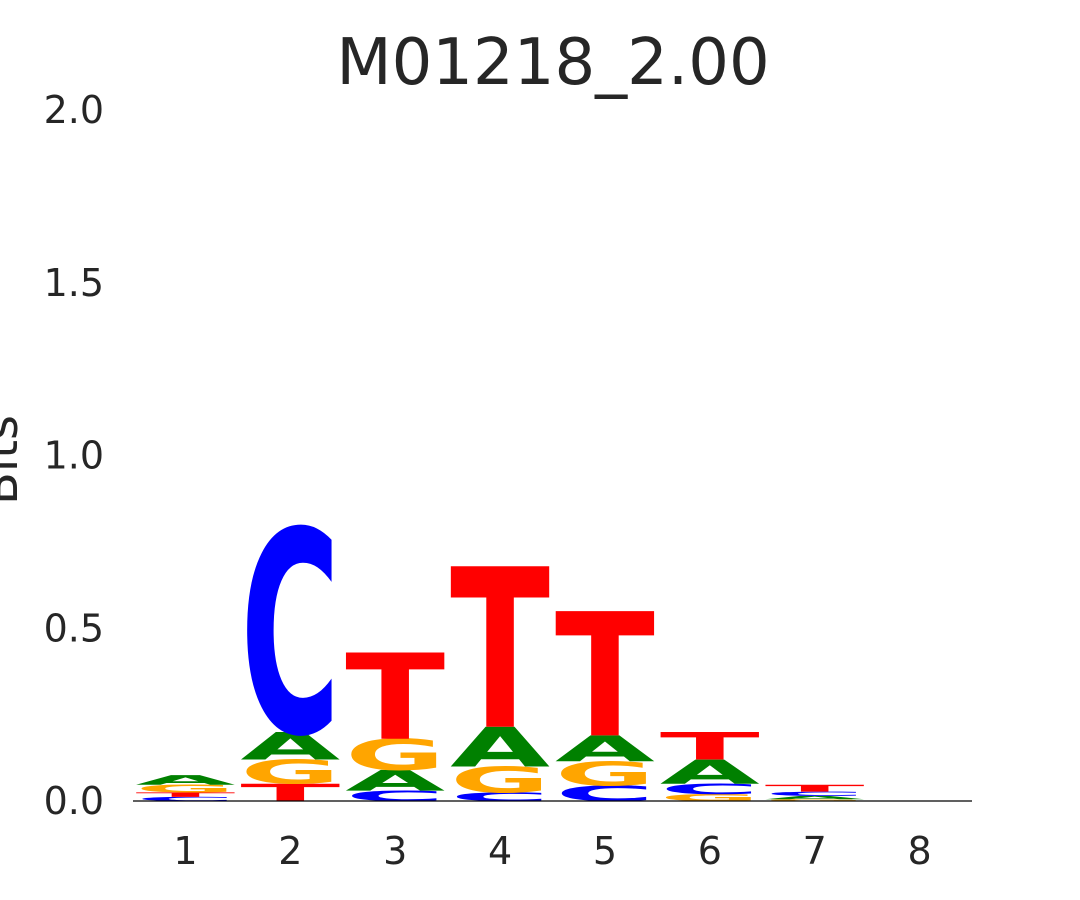 The image size is (1080, 900). Describe the element at coordinates (552, 851) in the screenshot. I see `x-axis-ticks: 1 2 3 4 5 6 7 8` at that location.